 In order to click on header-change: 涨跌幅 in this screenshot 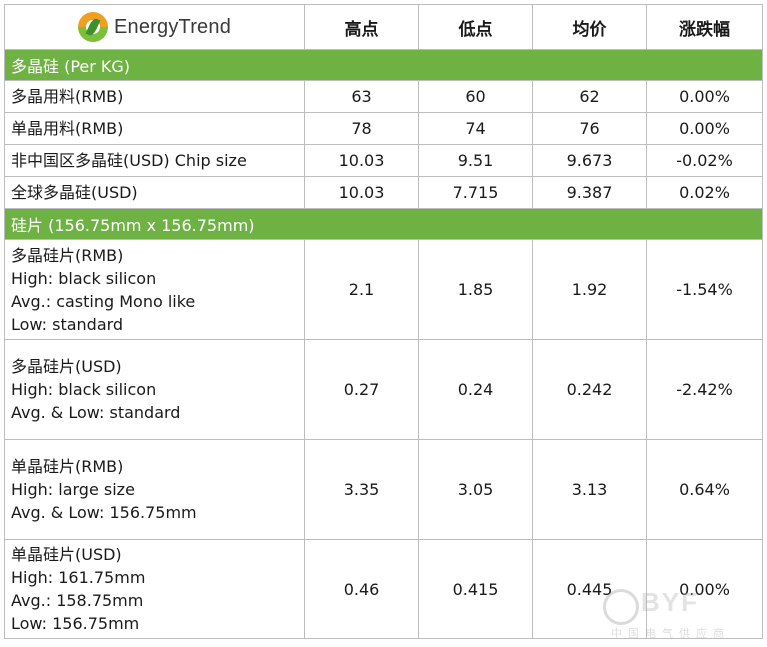, I will do `click(704, 27)`.